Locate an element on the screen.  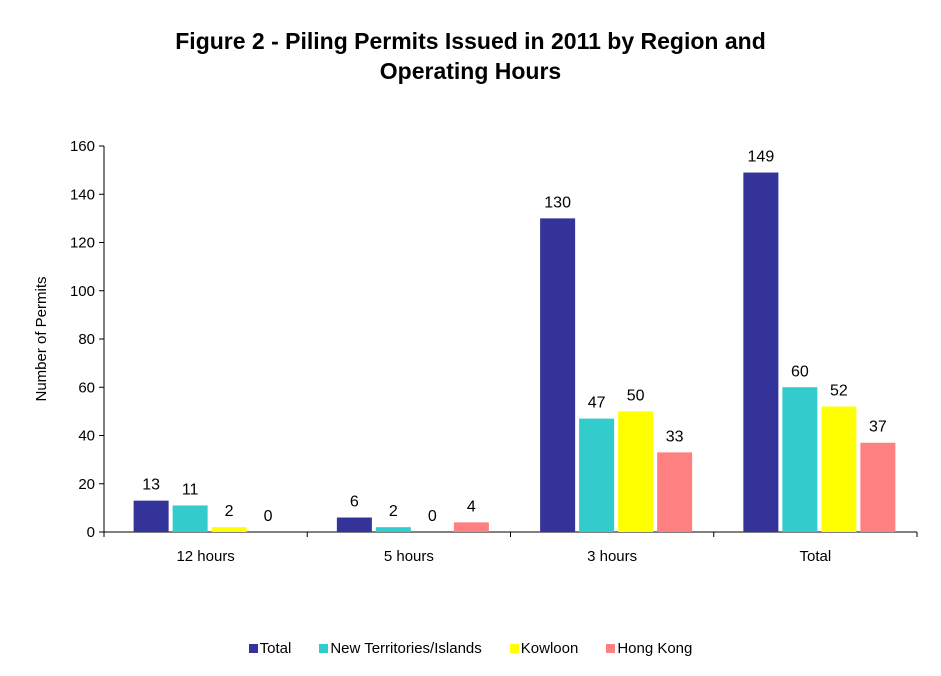
legend-label: New Territories/Islands is located at coordinates (406, 648).